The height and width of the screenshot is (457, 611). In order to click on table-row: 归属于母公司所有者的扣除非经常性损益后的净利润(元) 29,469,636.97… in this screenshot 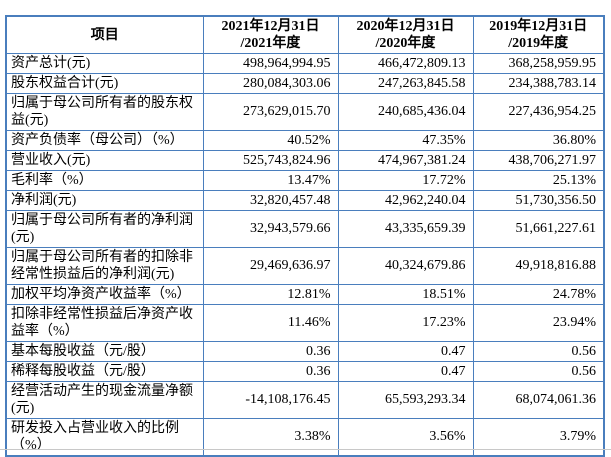, I will do `click(305, 266)`.